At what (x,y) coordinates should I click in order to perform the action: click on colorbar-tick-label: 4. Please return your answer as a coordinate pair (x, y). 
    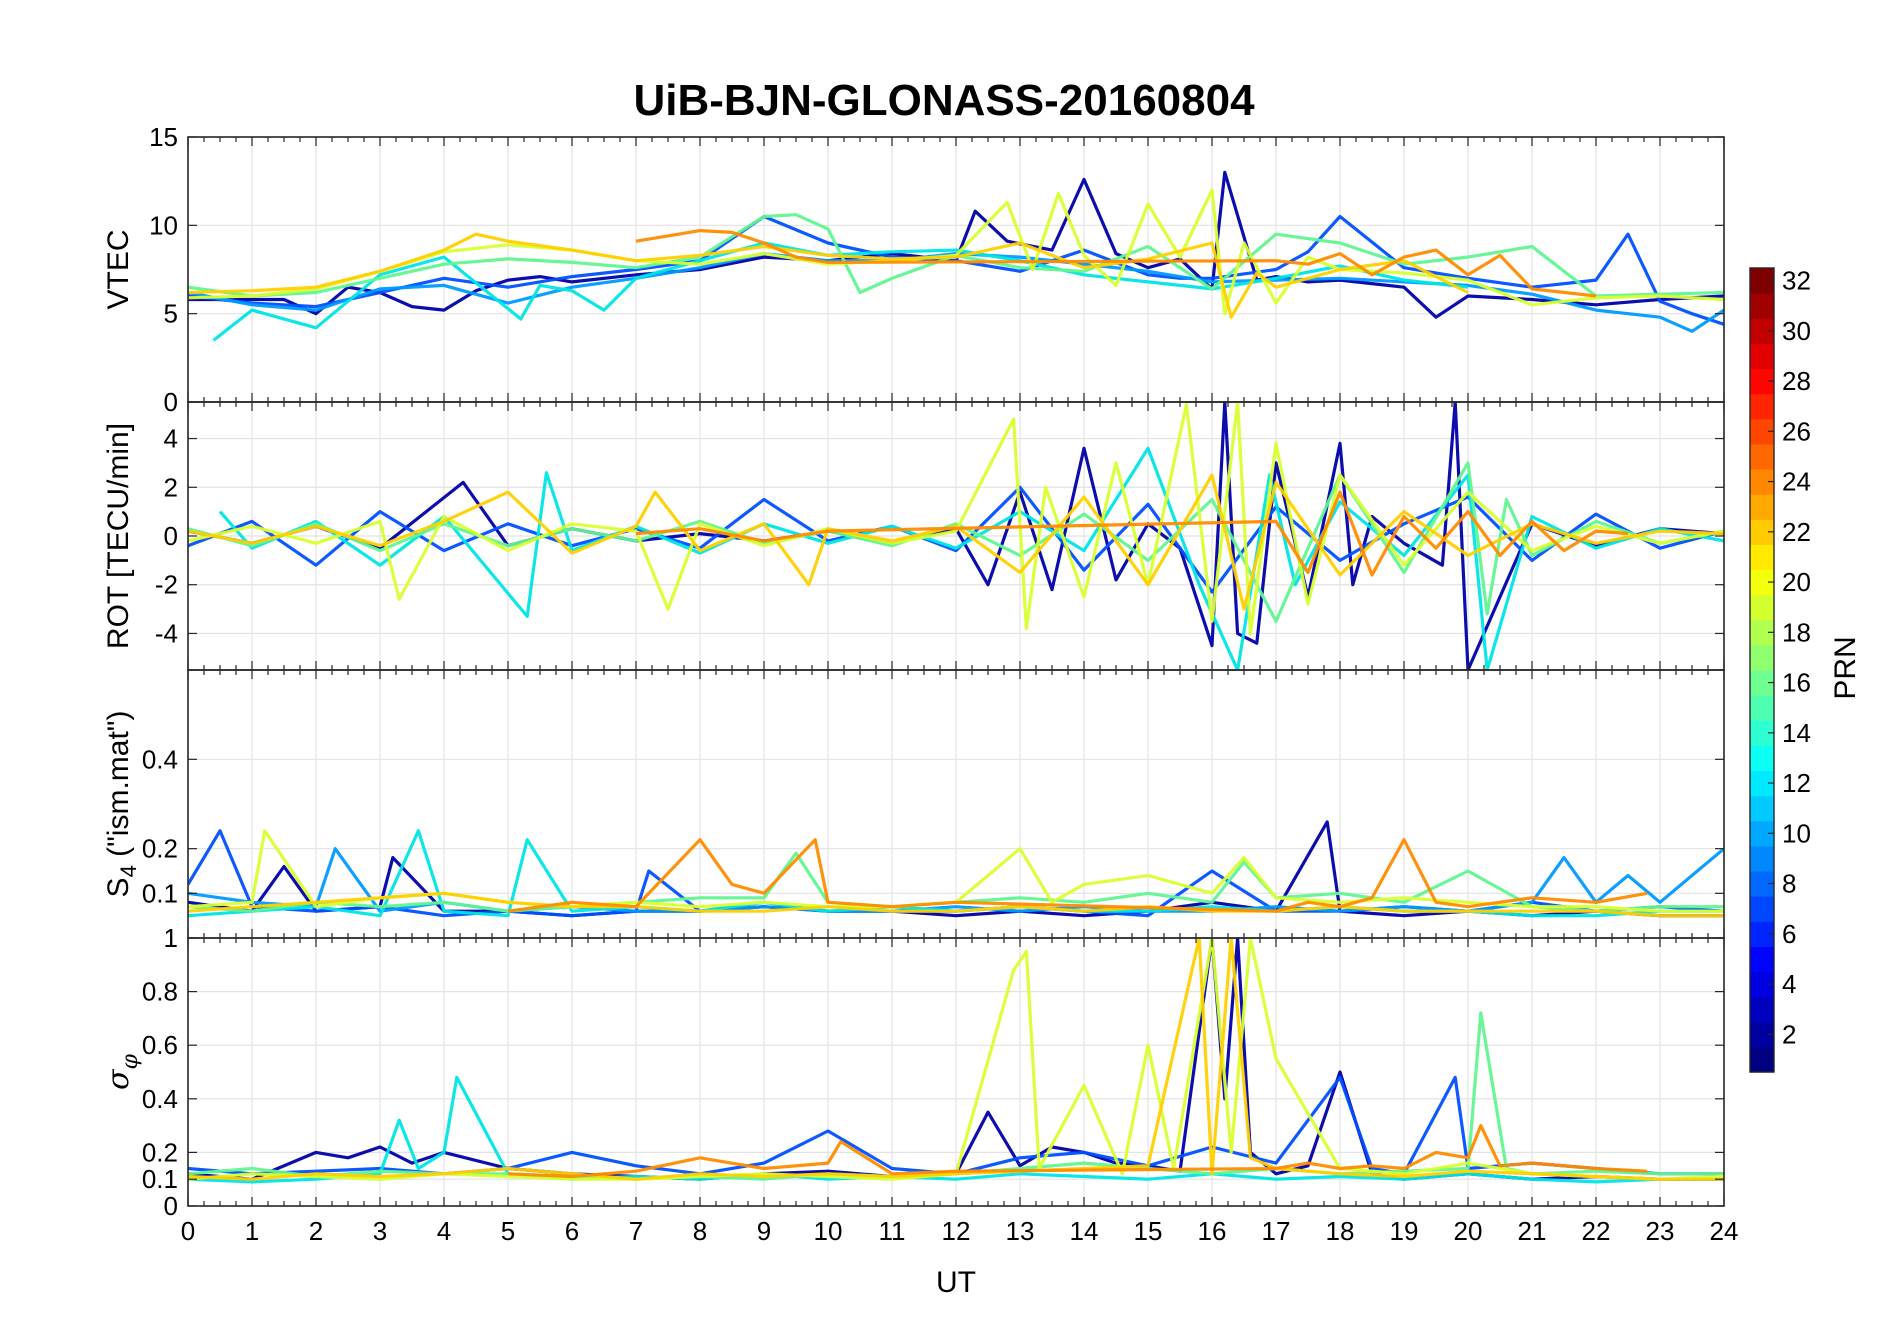
    Looking at the image, I should click on (1789, 984).